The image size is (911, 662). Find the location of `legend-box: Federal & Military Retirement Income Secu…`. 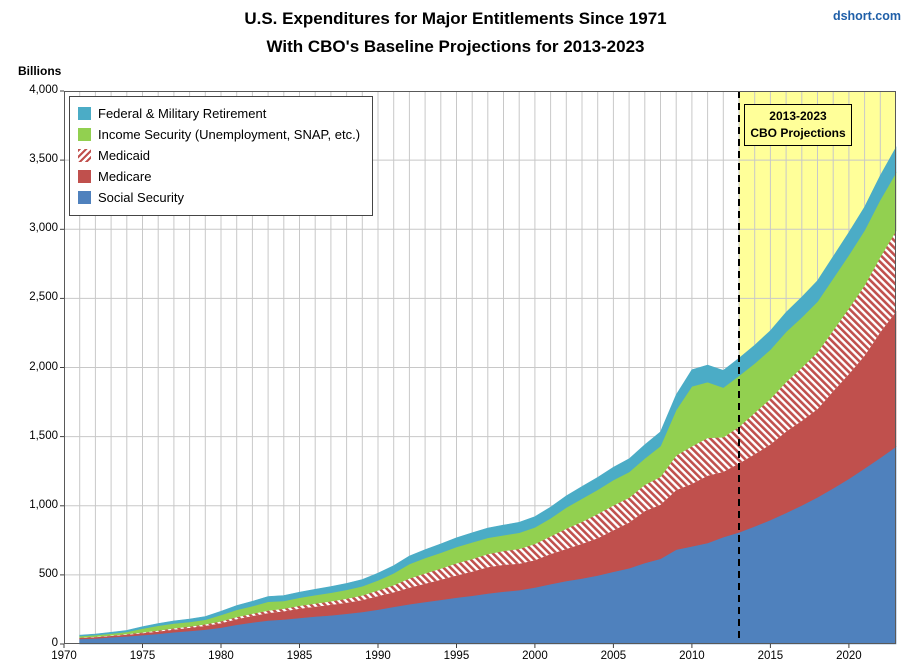

legend-box: Federal & Military Retirement Income Secu… is located at coordinates (221, 156).